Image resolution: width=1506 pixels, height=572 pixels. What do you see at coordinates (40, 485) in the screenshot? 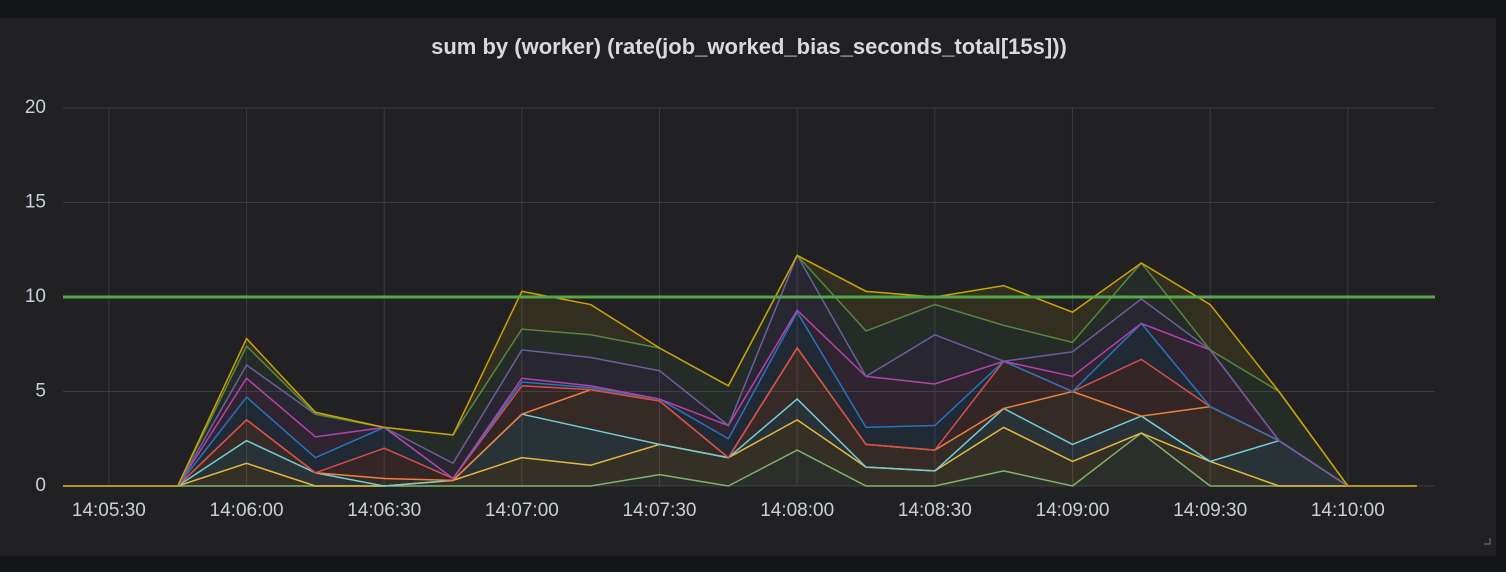
I see `y-tick-label: 0` at bounding box center [40, 485].